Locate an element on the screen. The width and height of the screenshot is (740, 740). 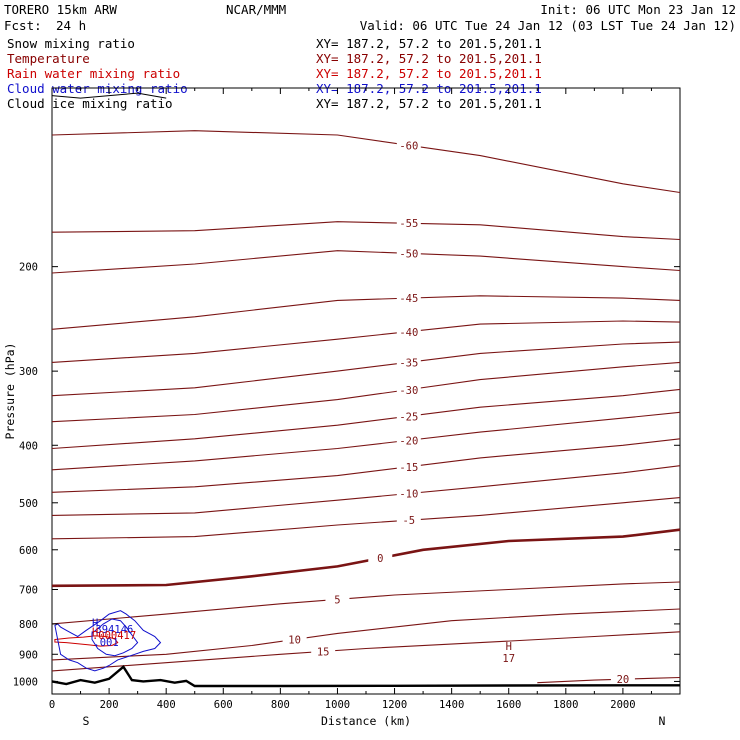
isotherm-label: -60 is located at coordinates (408, 147).